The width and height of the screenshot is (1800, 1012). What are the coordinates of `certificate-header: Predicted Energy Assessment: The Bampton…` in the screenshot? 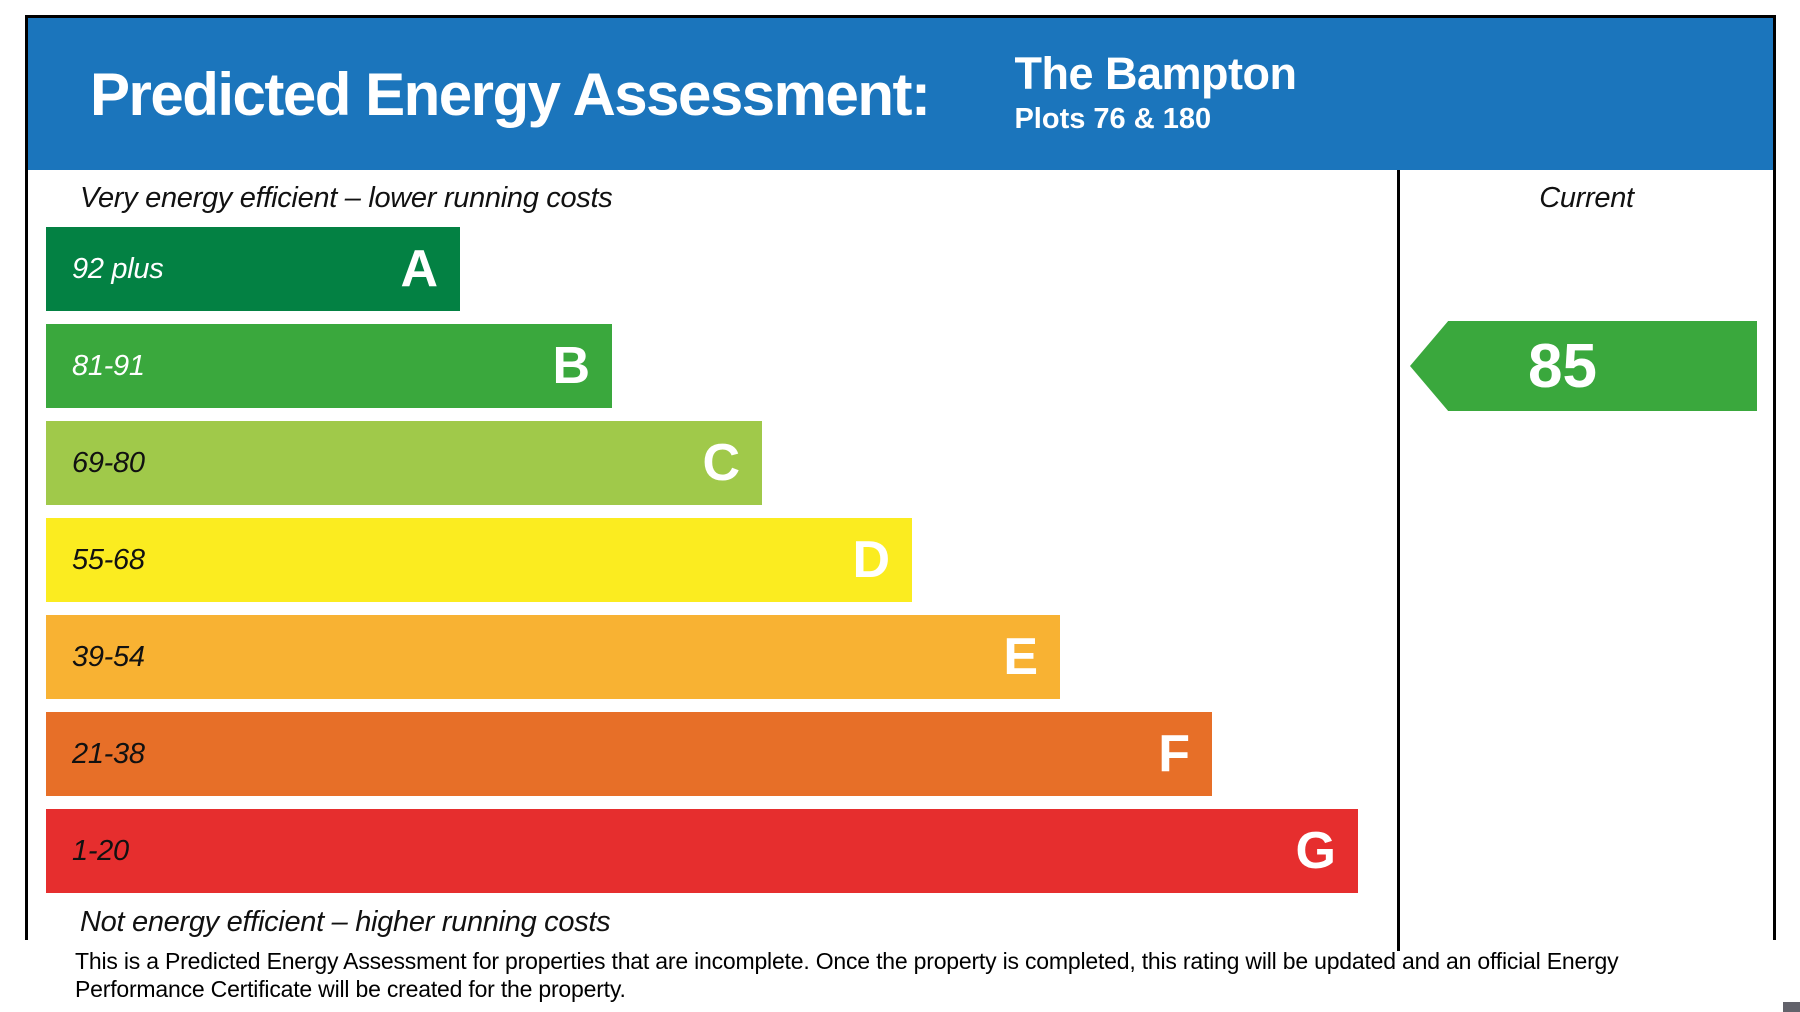 It's located at (900, 94).